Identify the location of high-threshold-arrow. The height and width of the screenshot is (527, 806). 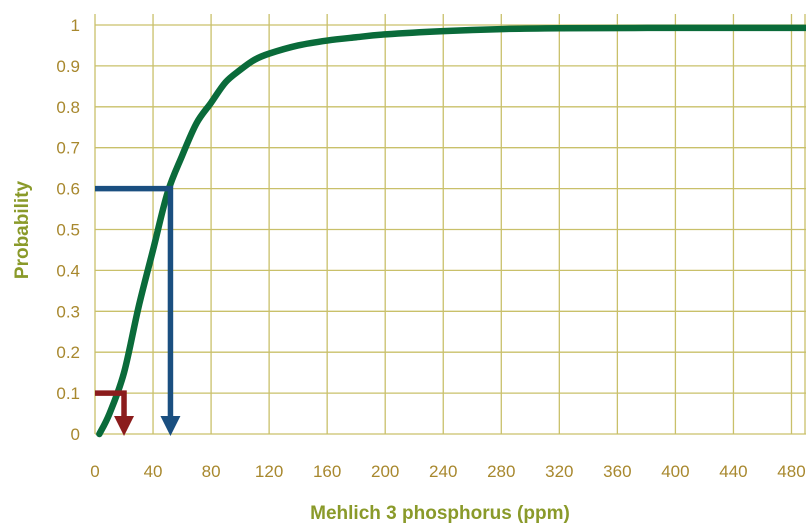
(138, 310).